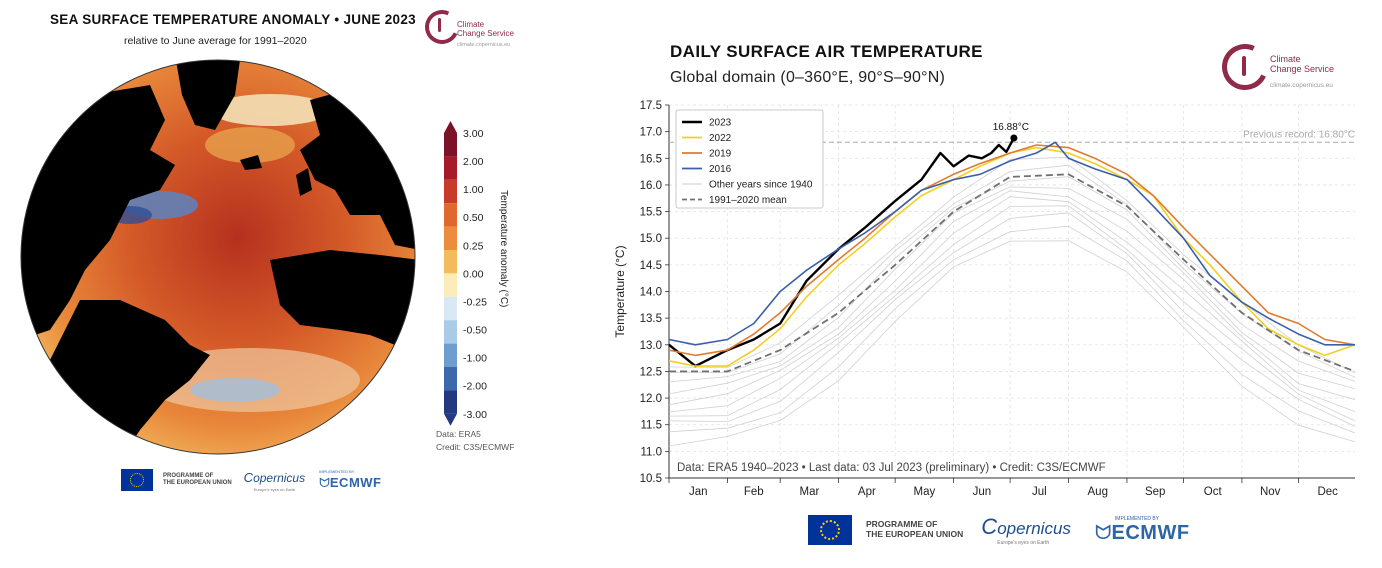 This screenshot has height=568, width=1382. What do you see at coordinates (475, 415) in the screenshot?
I see `colorbar-tick-label: -3.00` at bounding box center [475, 415].